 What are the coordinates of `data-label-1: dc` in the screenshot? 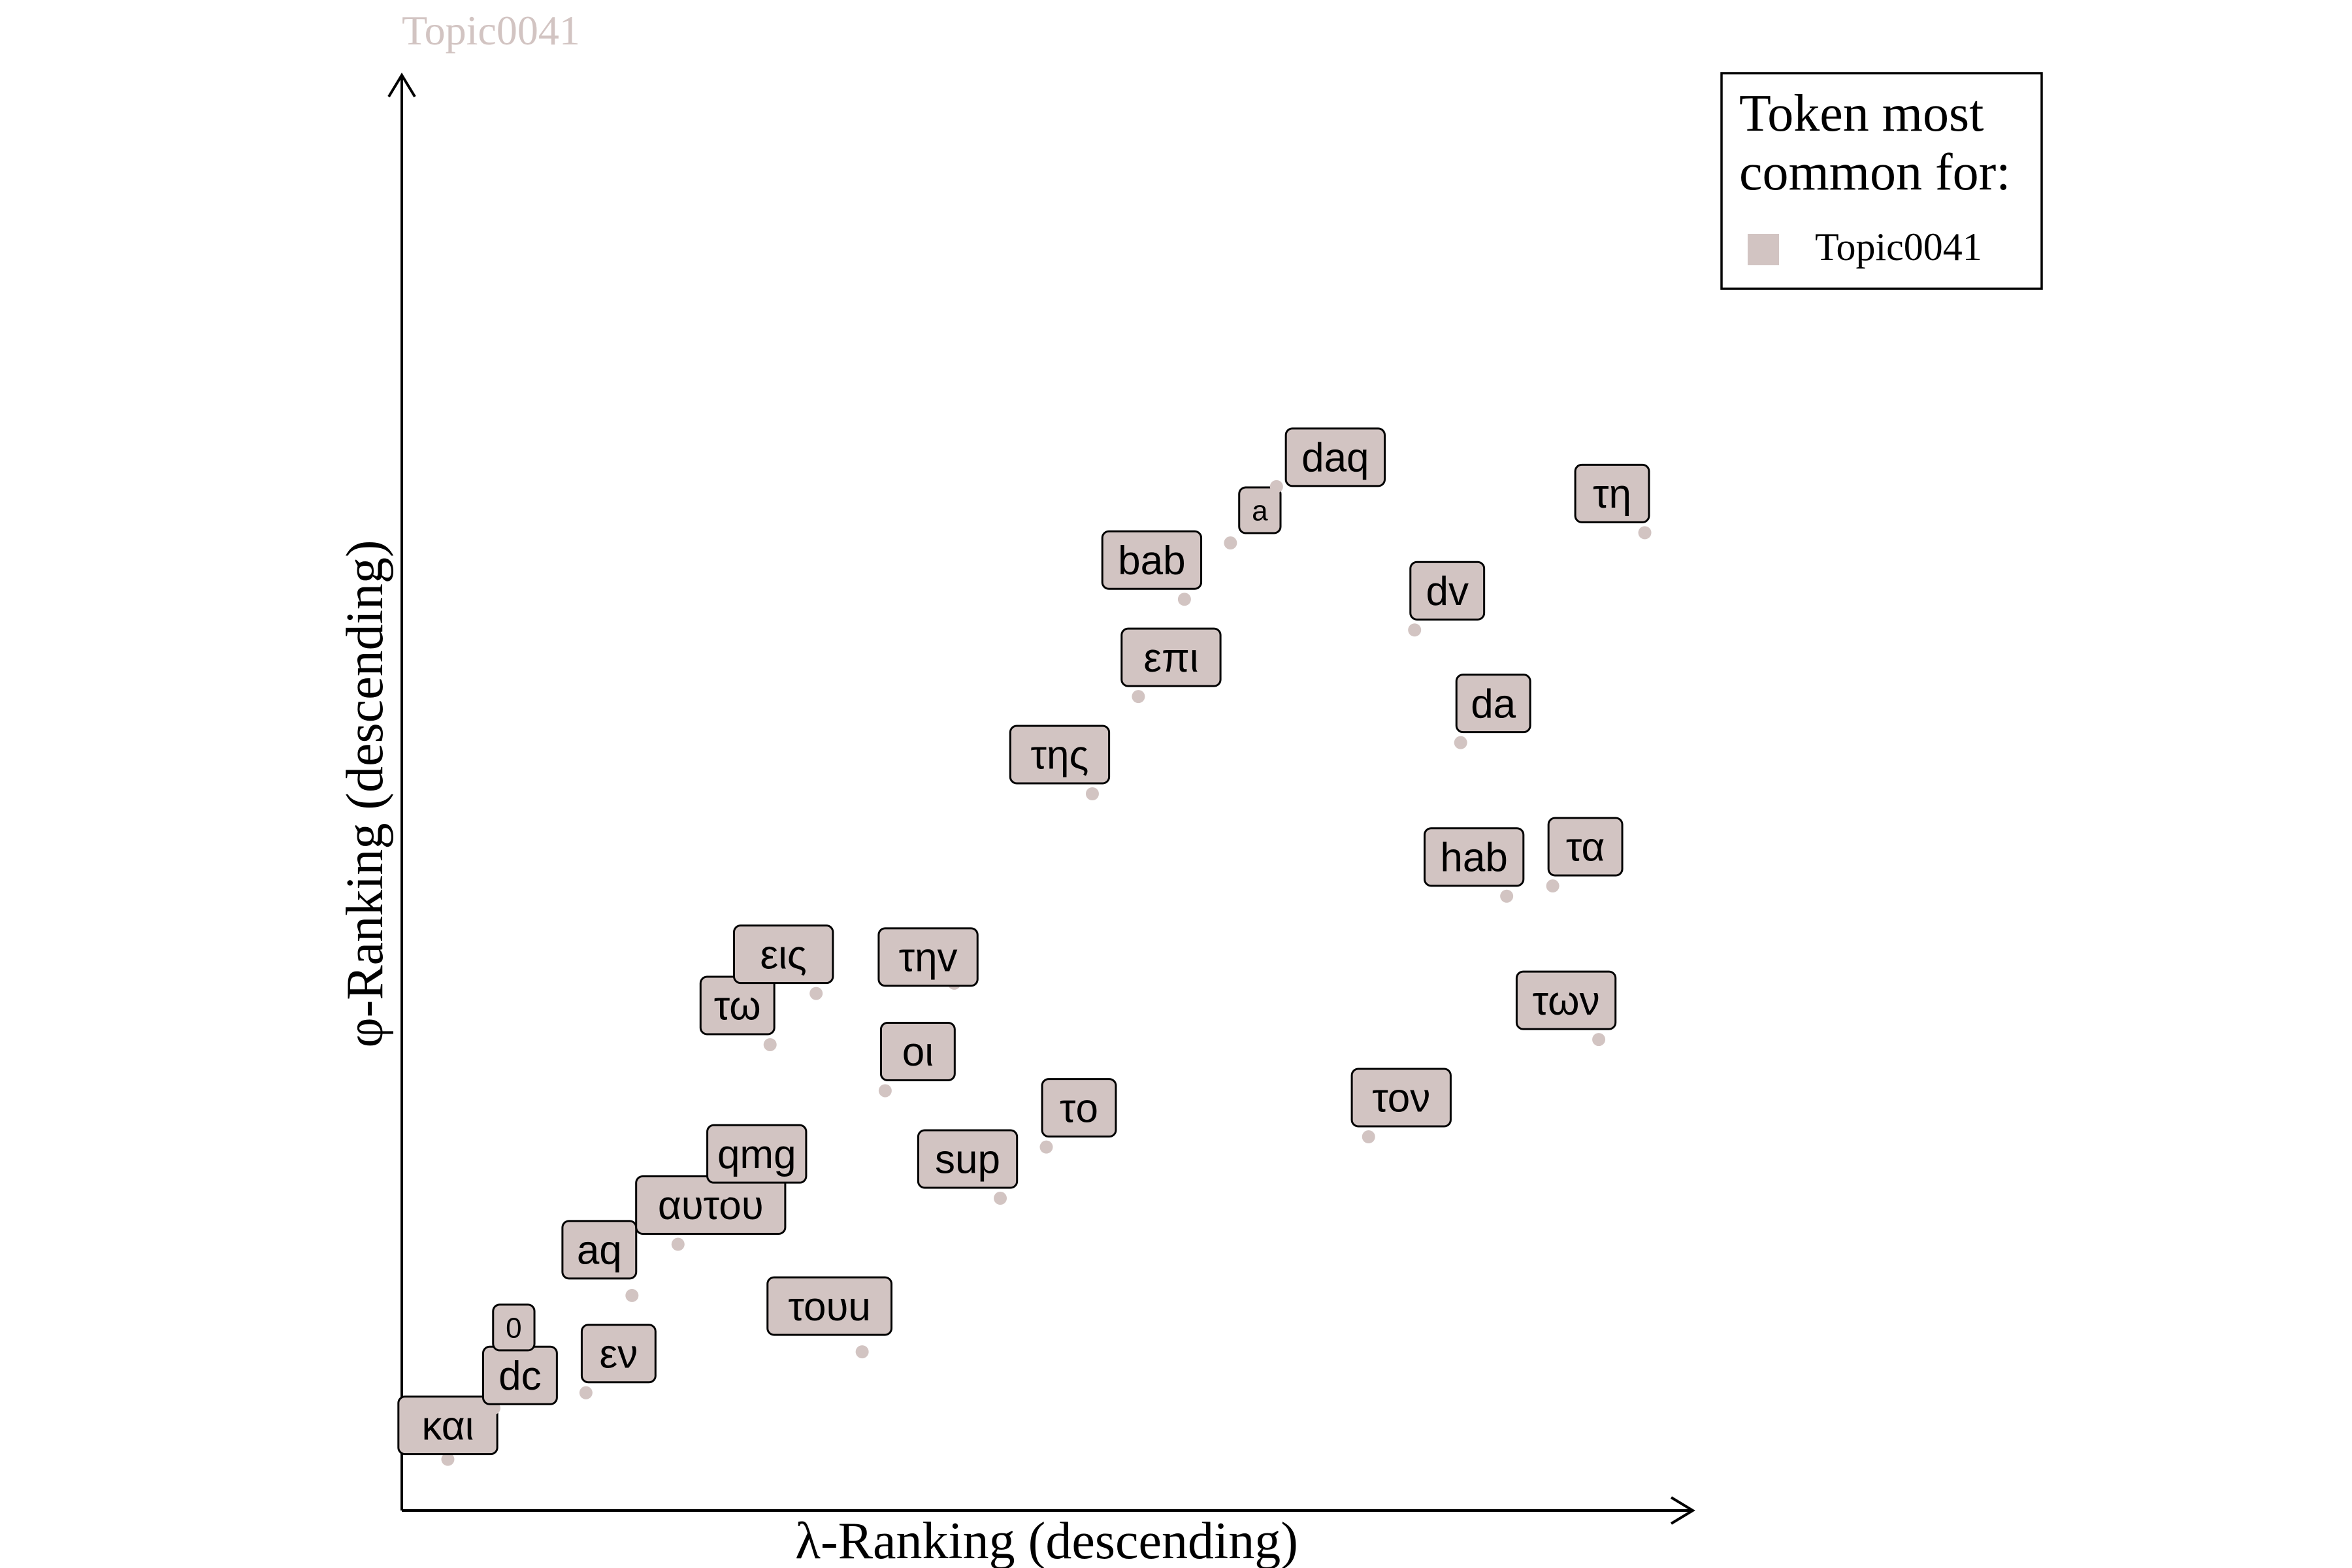 It's located at (519, 1376).